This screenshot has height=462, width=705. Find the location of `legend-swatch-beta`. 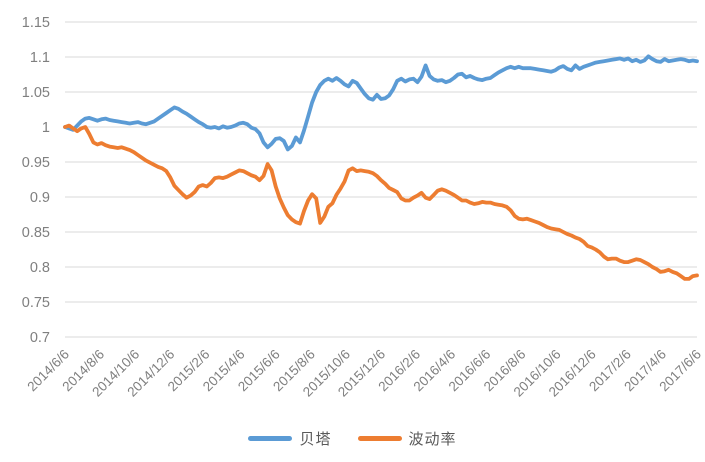

legend-swatch-beta is located at coordinates (270, 438).